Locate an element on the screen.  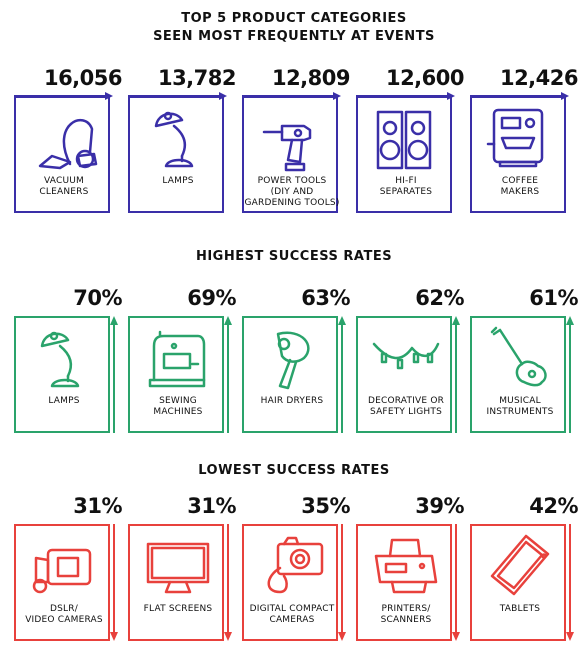
category-value: 16,056 is located at coordinates (83, 78).